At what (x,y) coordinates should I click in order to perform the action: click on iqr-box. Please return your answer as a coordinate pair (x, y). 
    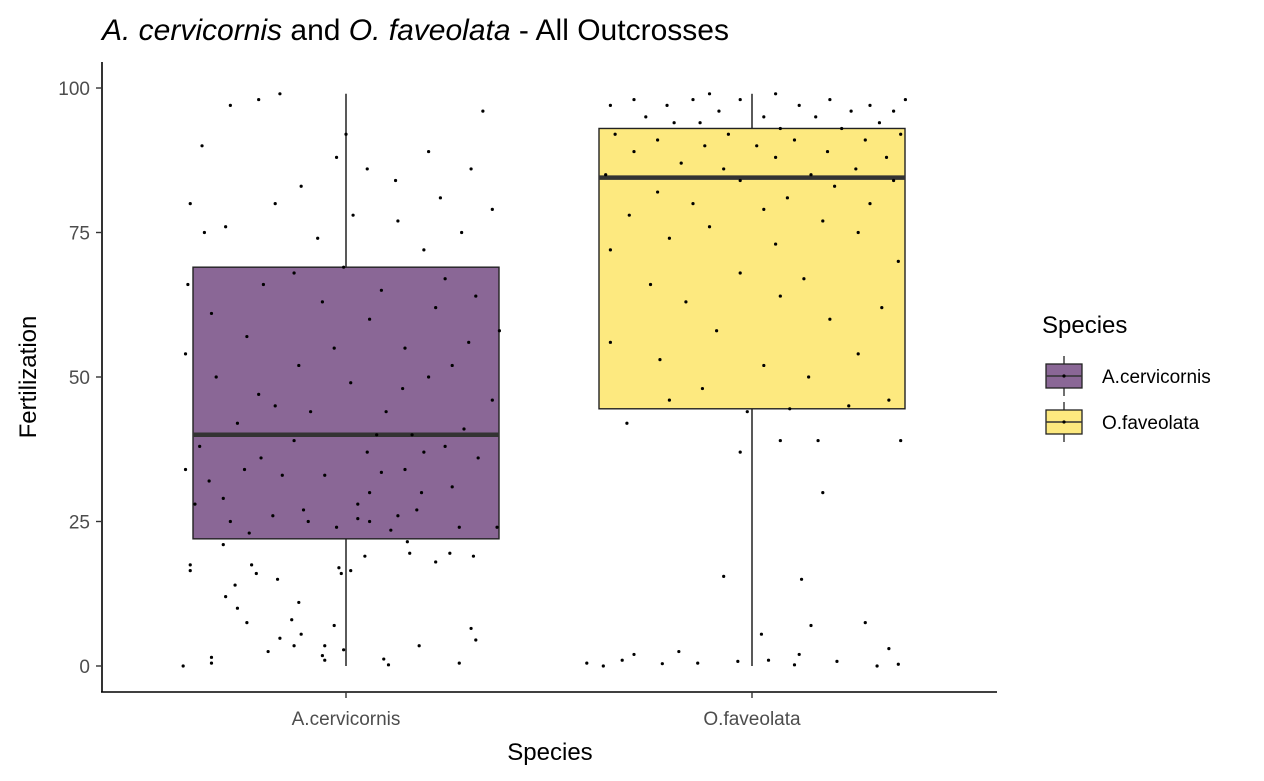
    Looking at the image, I should click on (752, 268).